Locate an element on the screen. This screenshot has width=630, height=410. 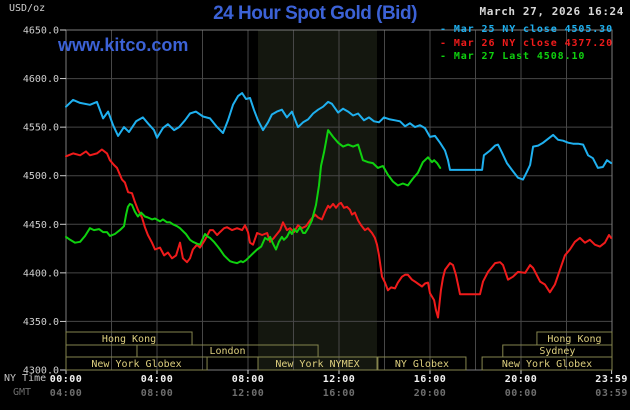
session-box-ny-globex is located at coordinates (422, 363).